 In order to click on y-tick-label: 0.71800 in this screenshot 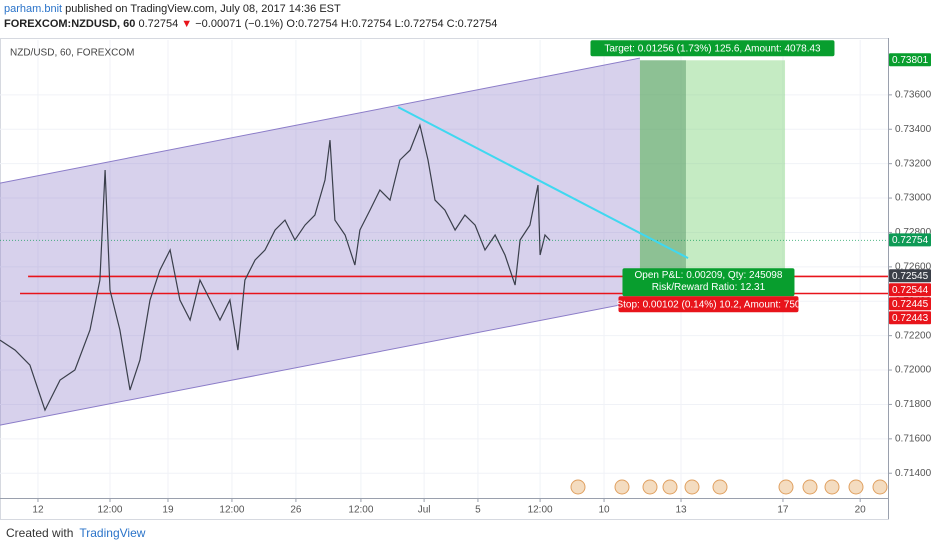, I will do `click(913, 404)`.